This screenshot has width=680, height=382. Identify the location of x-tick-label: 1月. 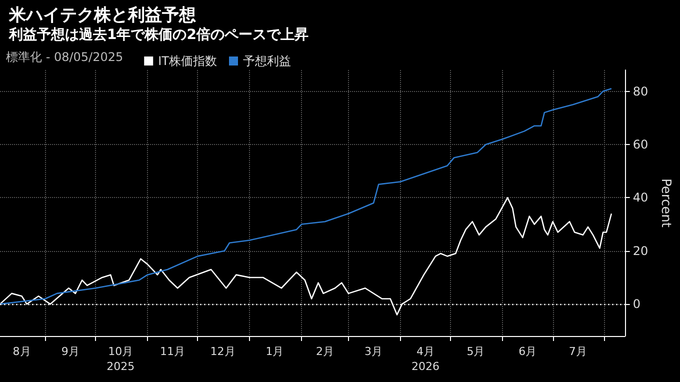
(275, 351).